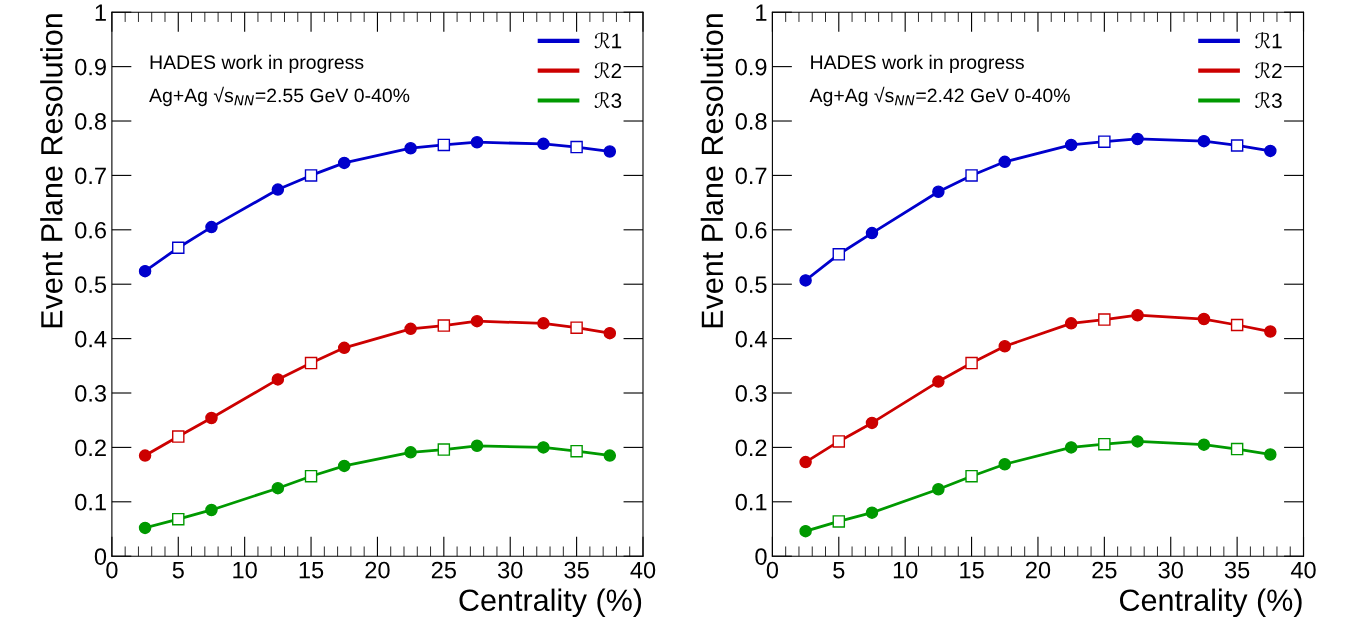  Describe the element at coordinates (939, 96) in the screenshot. I see `annotation: Ag+Ag √s$_{NN}$=2.42 GeV 0-40%` at that location.